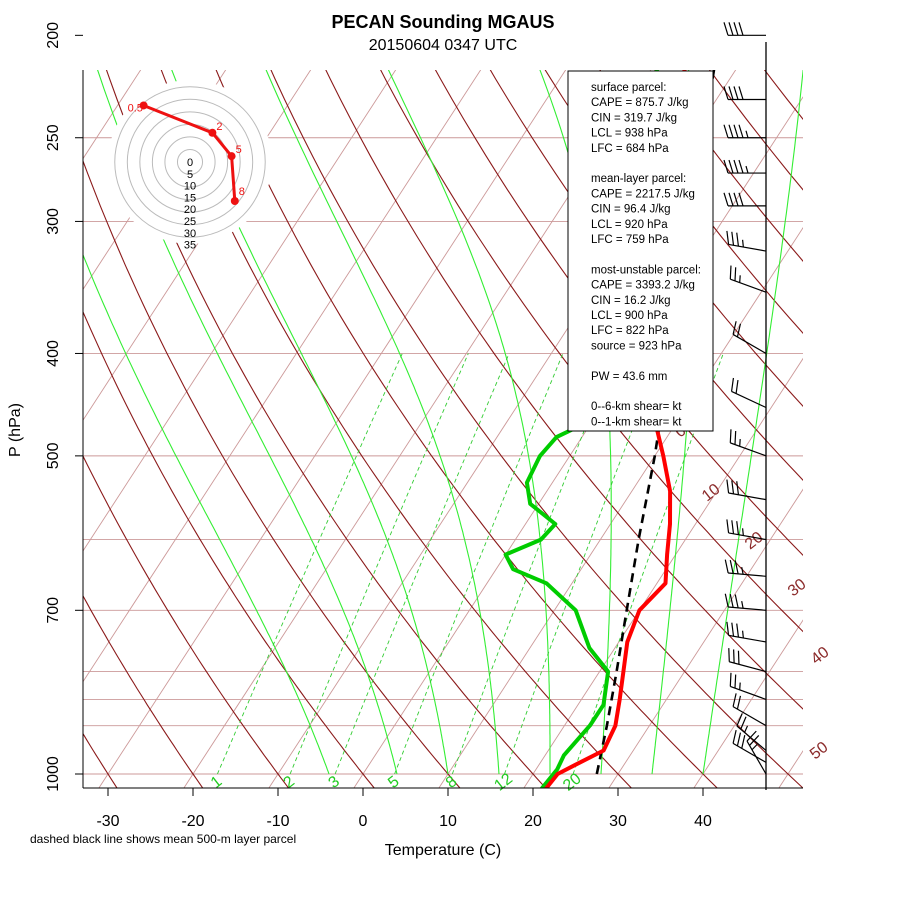 The image size is (900, 900). I want to click on info-box-line: 0--1-km shear= kt, so click(636, 422).